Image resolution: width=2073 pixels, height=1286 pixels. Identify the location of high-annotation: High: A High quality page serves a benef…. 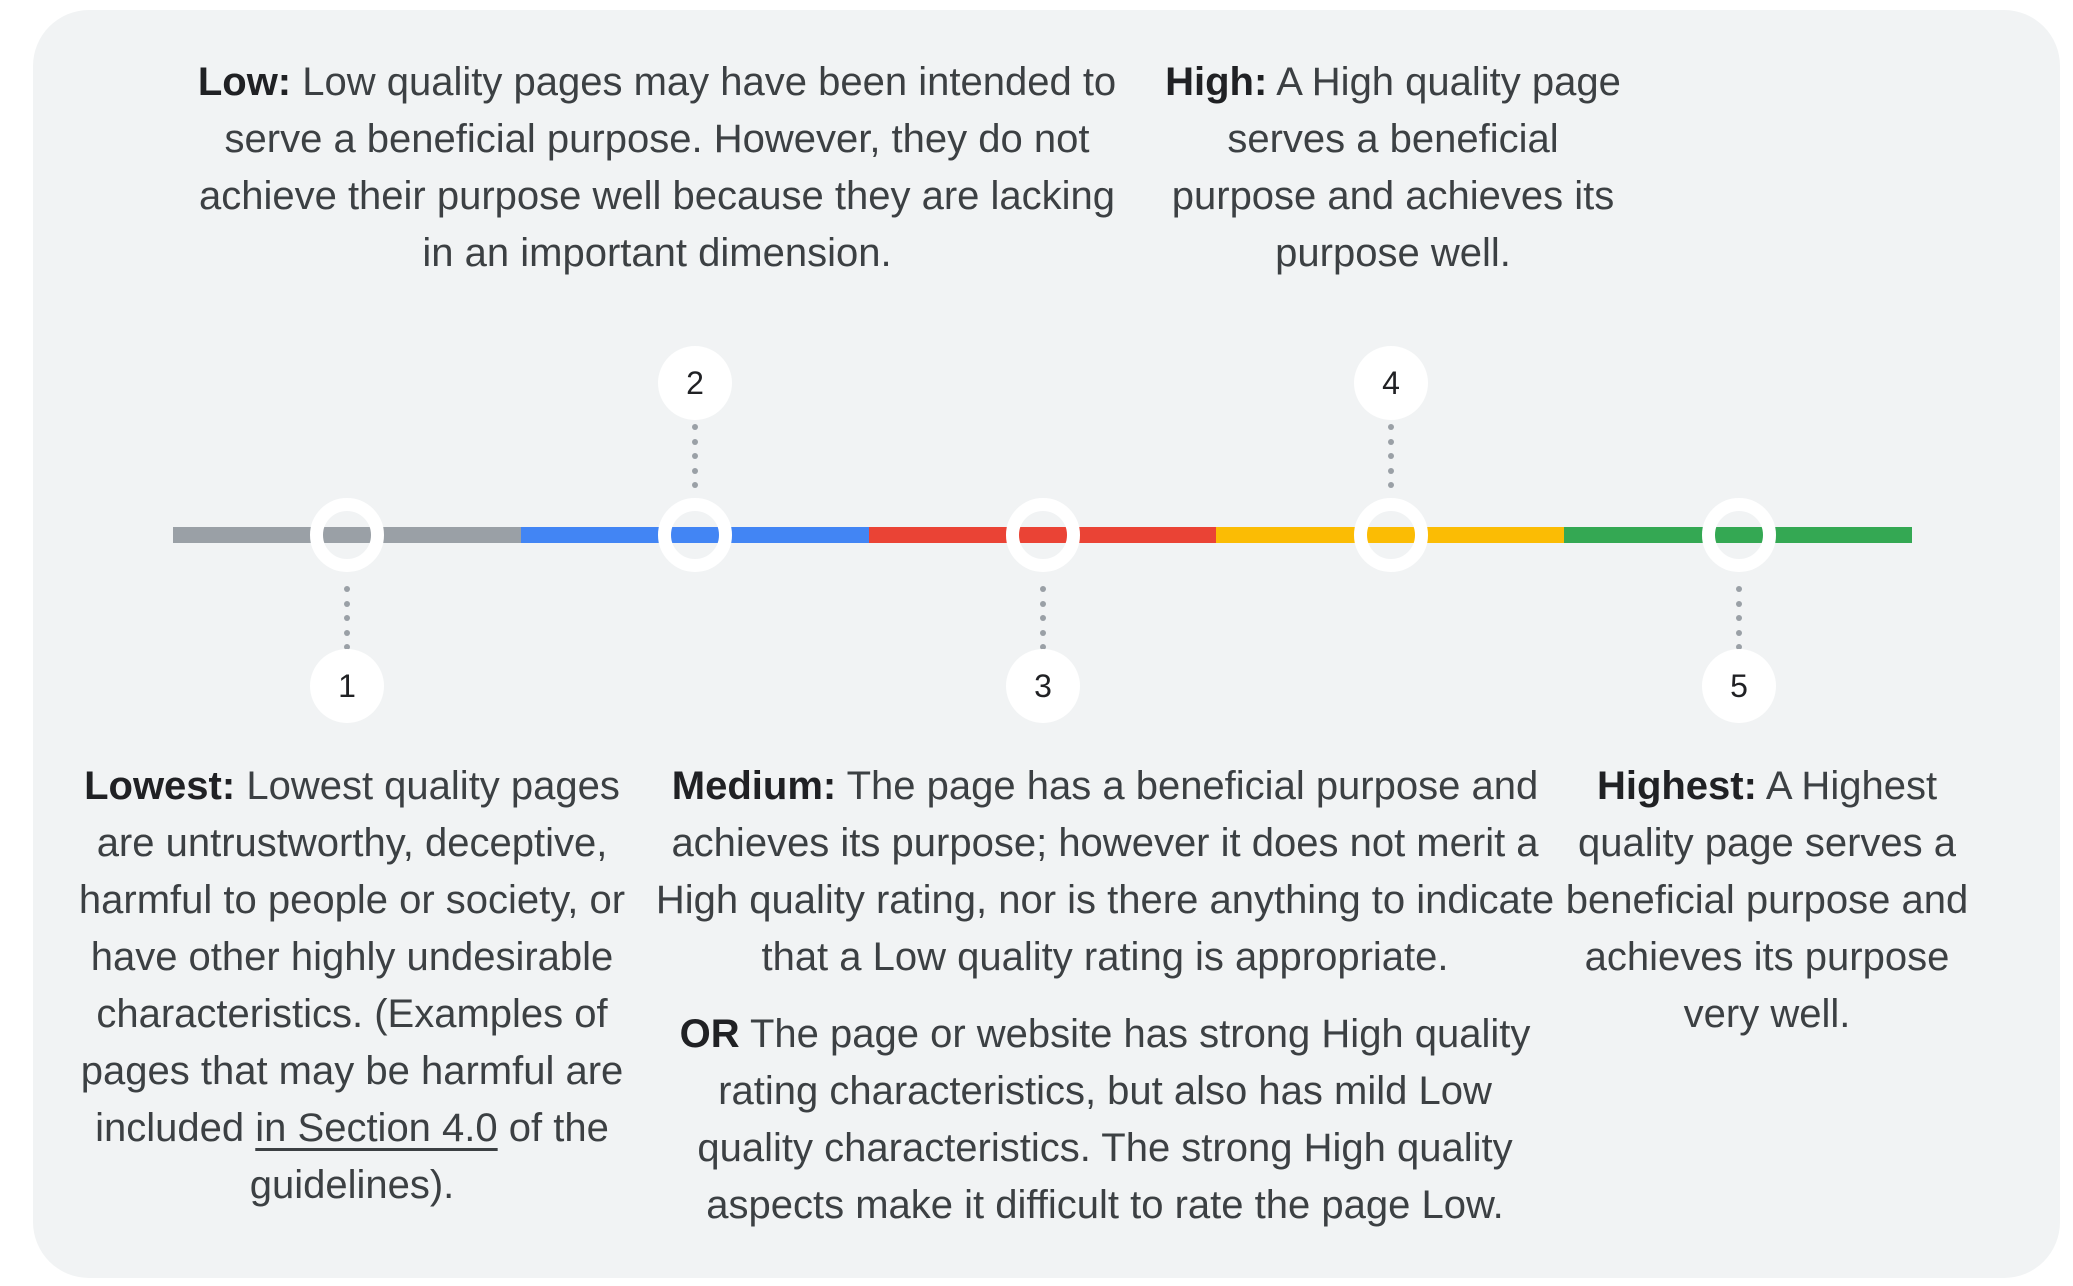
(1393, 168).